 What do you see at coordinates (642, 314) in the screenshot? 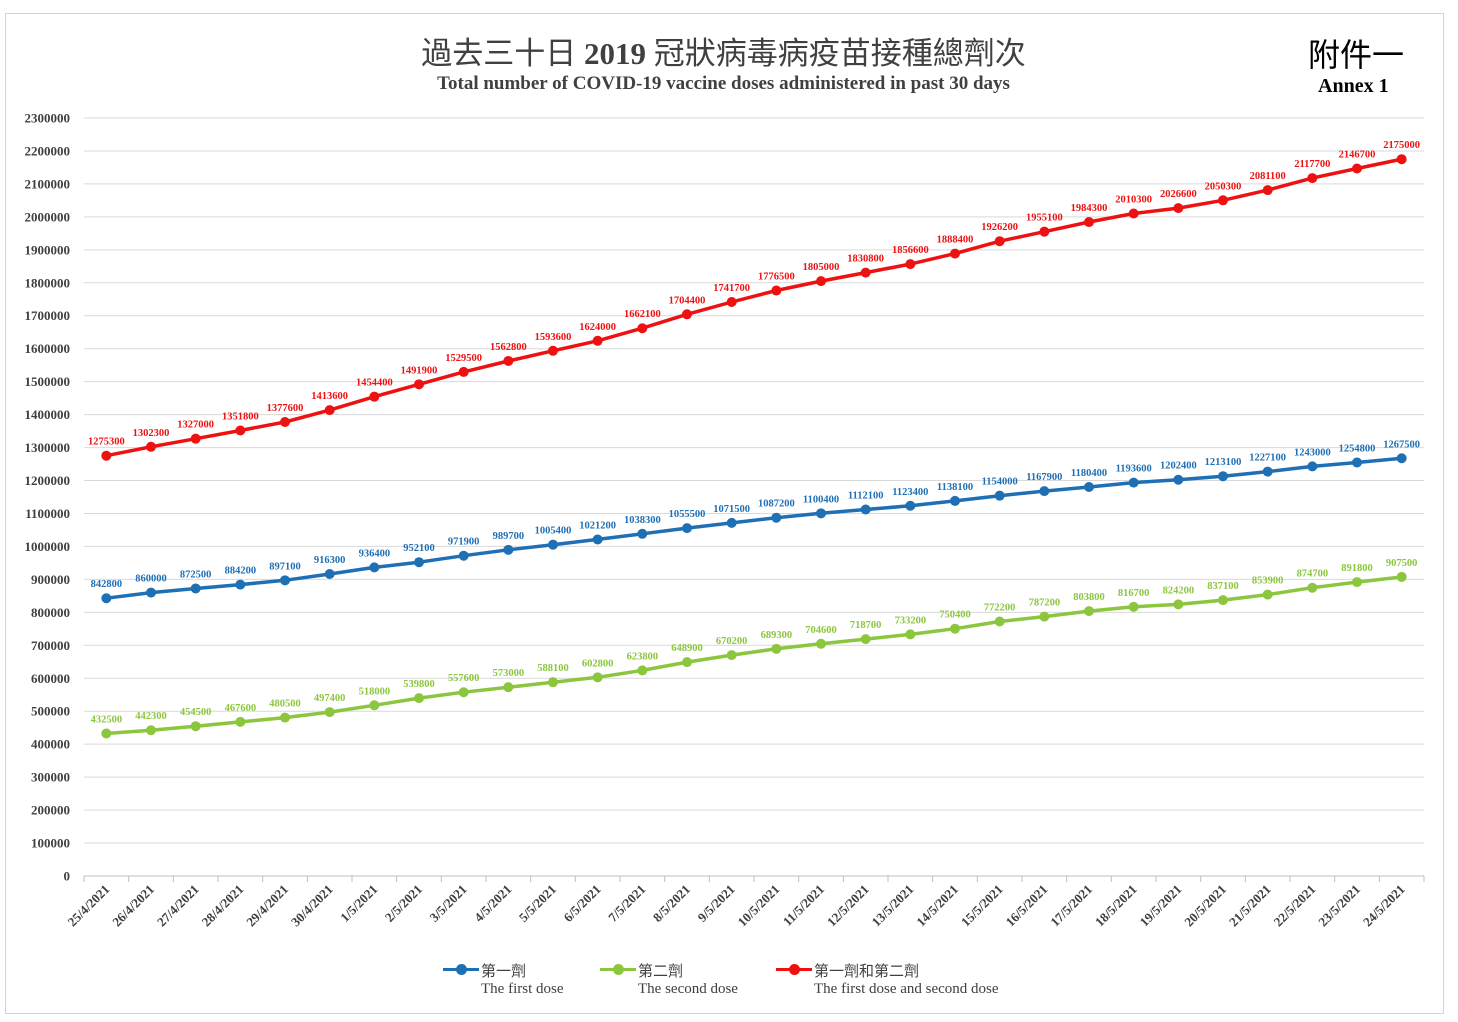
I see `data-label: 1662100` at bounding box center [642, 314].